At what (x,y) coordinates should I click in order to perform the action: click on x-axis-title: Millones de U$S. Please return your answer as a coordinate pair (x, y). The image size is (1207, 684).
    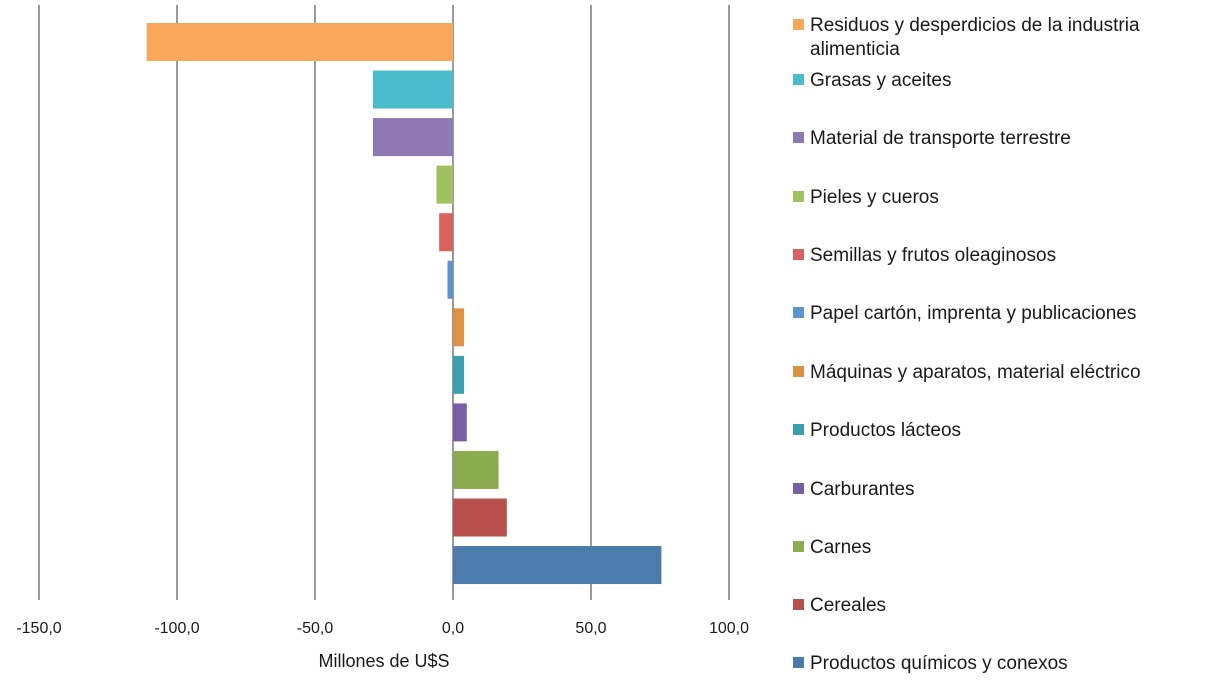
    Looking at the image, I should click on (383, 661).